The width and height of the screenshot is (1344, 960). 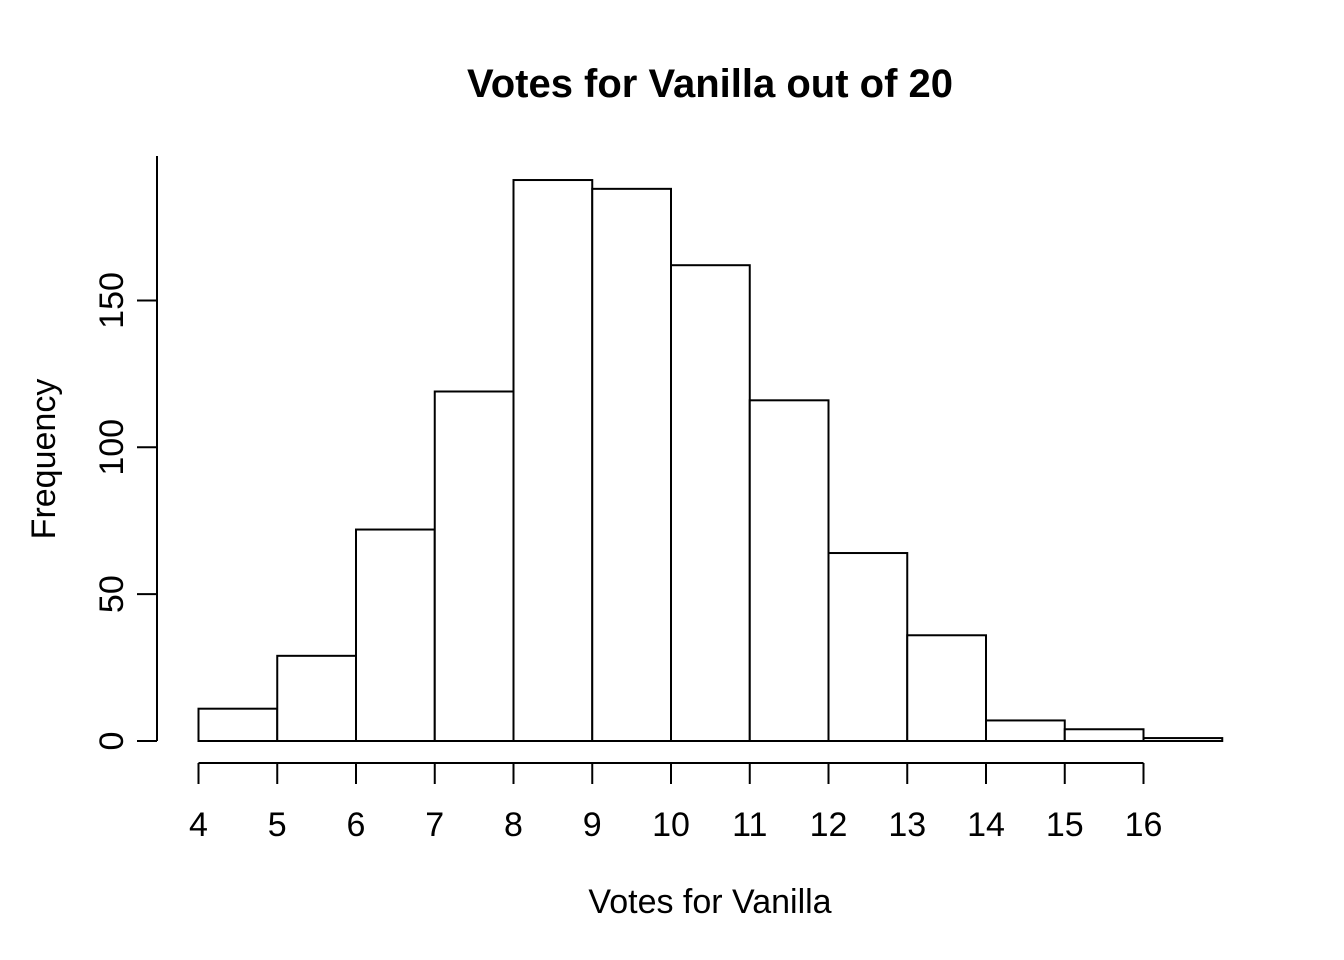 What do you see at coordinates (44, 459) in the screenshot?
I see `y-axis-label: Frequency` at bounding box center [44, 459].